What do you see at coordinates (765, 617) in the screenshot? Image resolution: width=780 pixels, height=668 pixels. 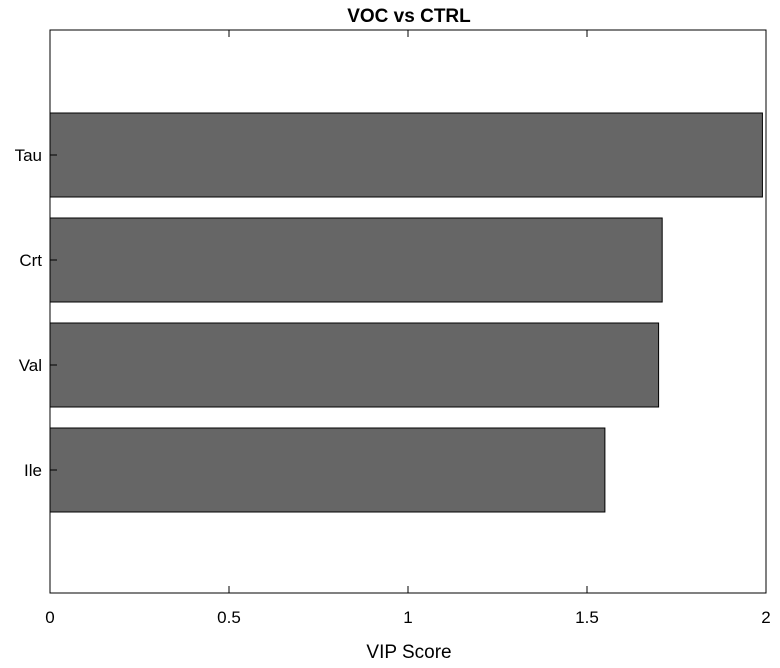 I see `x-tick-label: 2` at bounding box center [765, 617].